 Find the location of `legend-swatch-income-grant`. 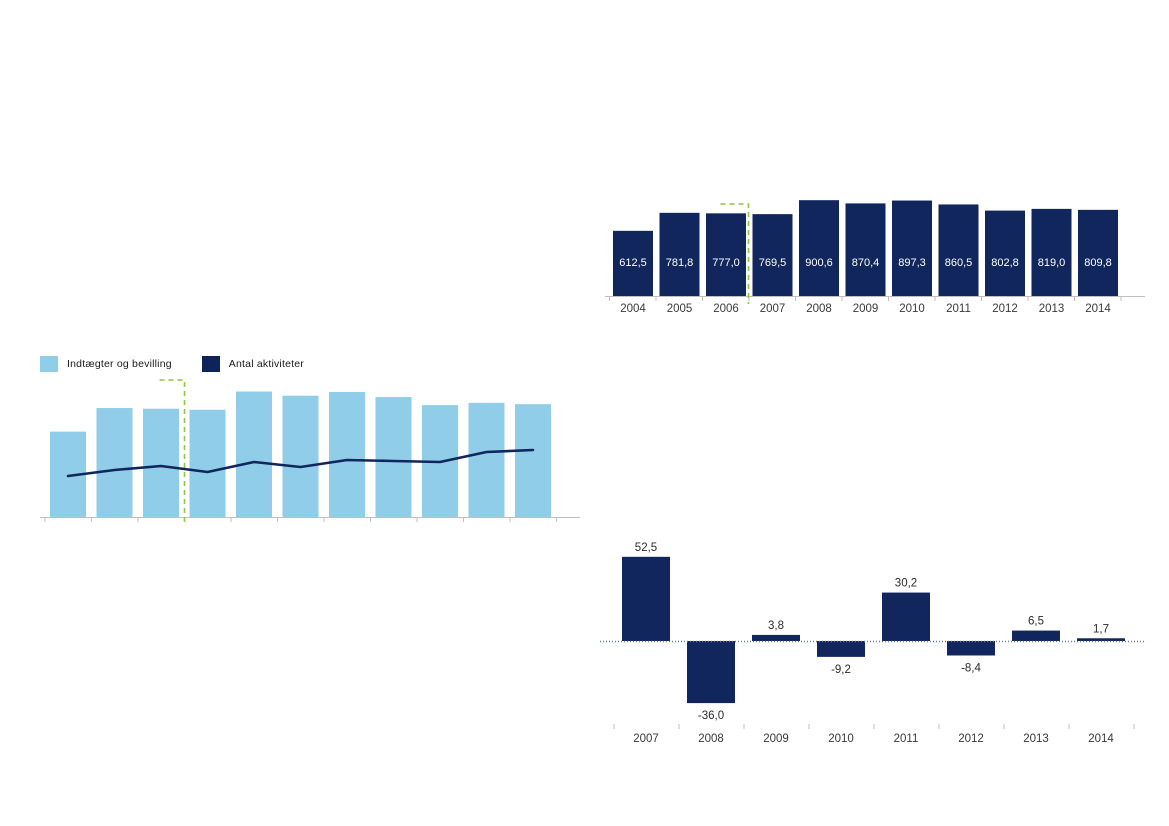

legend-swatch-income-grant is located at coordinates (49, 364).